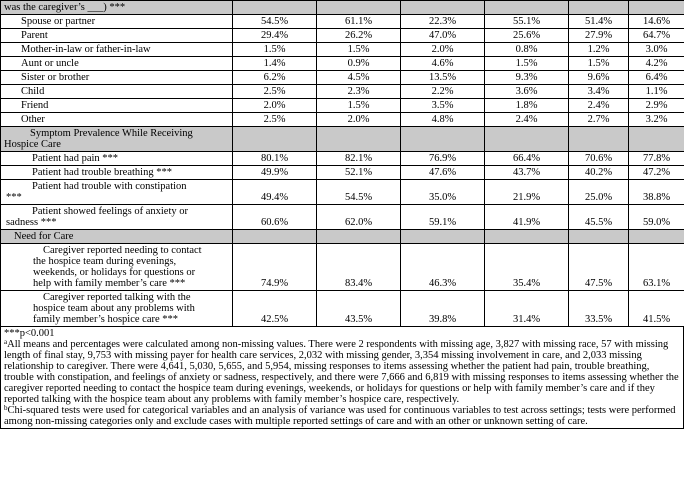 The width and height of the screenshot is (684, 487). I want to click on cell-value: 27.9%, so click(598, 35).